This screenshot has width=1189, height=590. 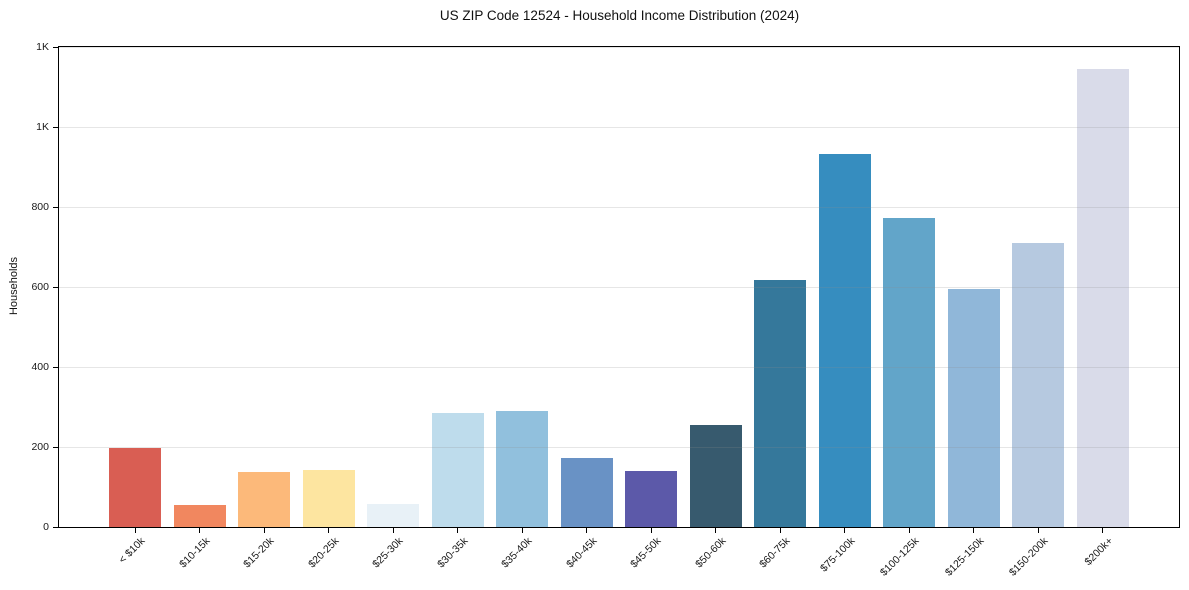 I want to click on x-tick-label: < $10k, so click(x=132, y=550).